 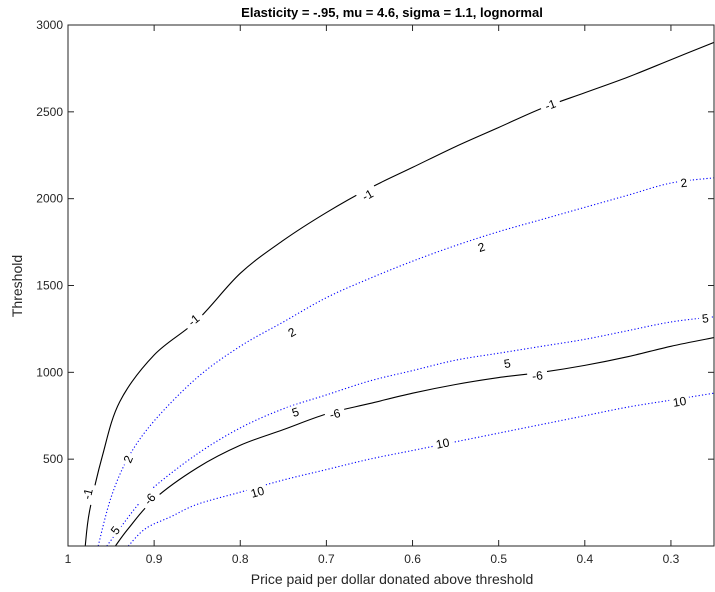 I want to click on x-tick-label: 0.8, so click(x=240, y=559).